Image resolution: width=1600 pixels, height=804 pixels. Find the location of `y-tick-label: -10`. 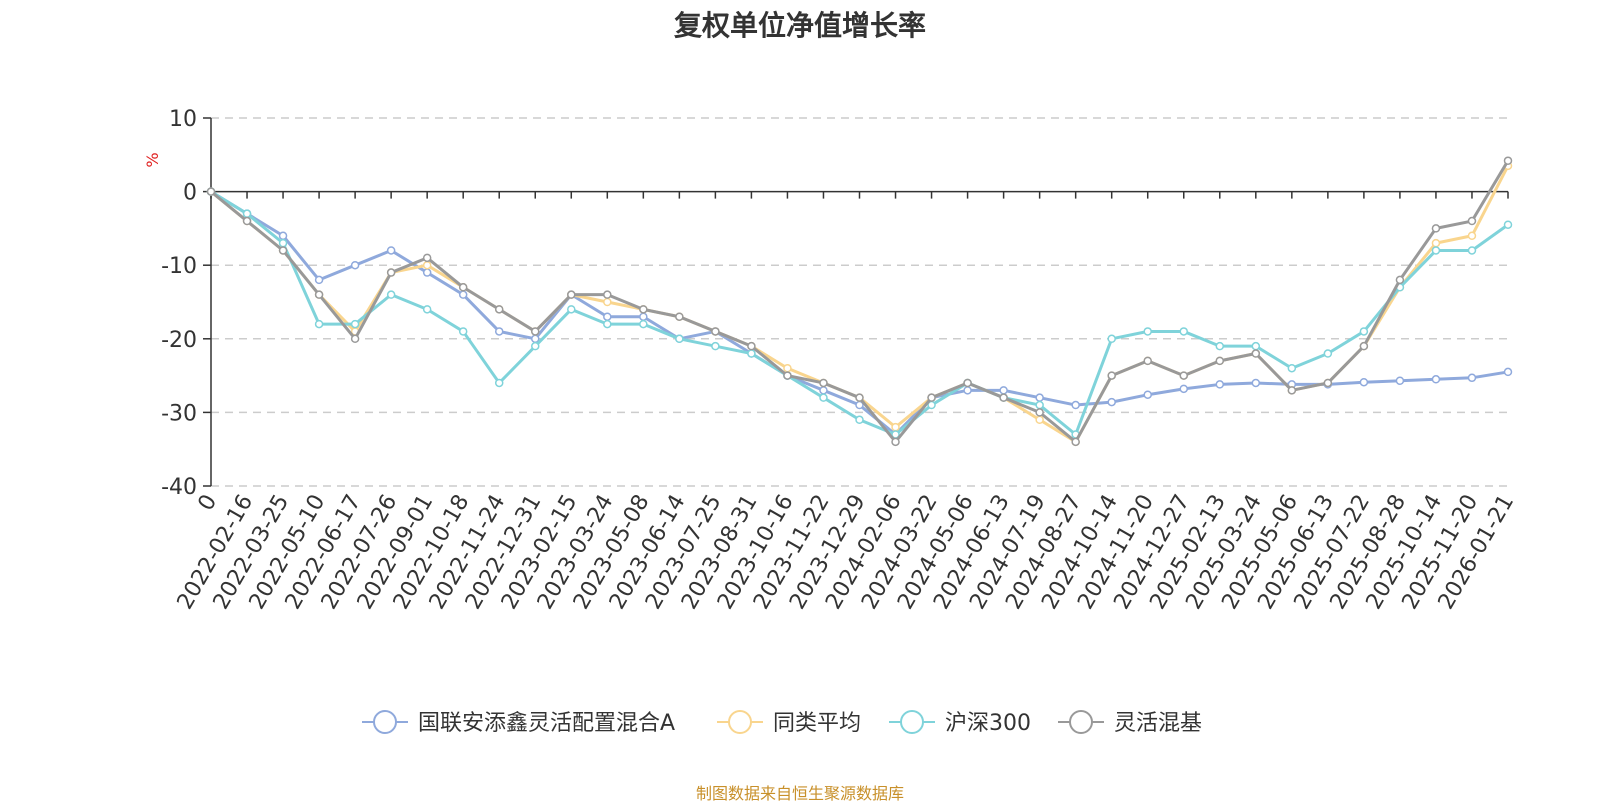

y-tick-label: -10 is located at coordinates (179, 266).